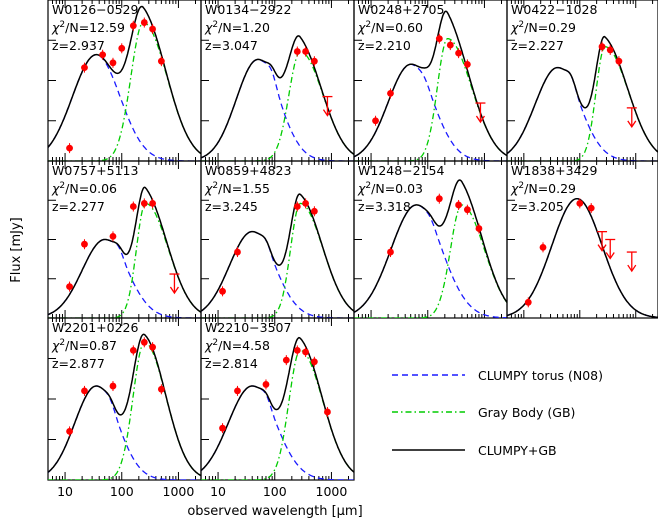 This screenshot has width=658, height=521. What do you see at coordinates (248, 327) in the screenshot?
I see `panel-source-name: W2210−3507` at bounding box center [248, 327].